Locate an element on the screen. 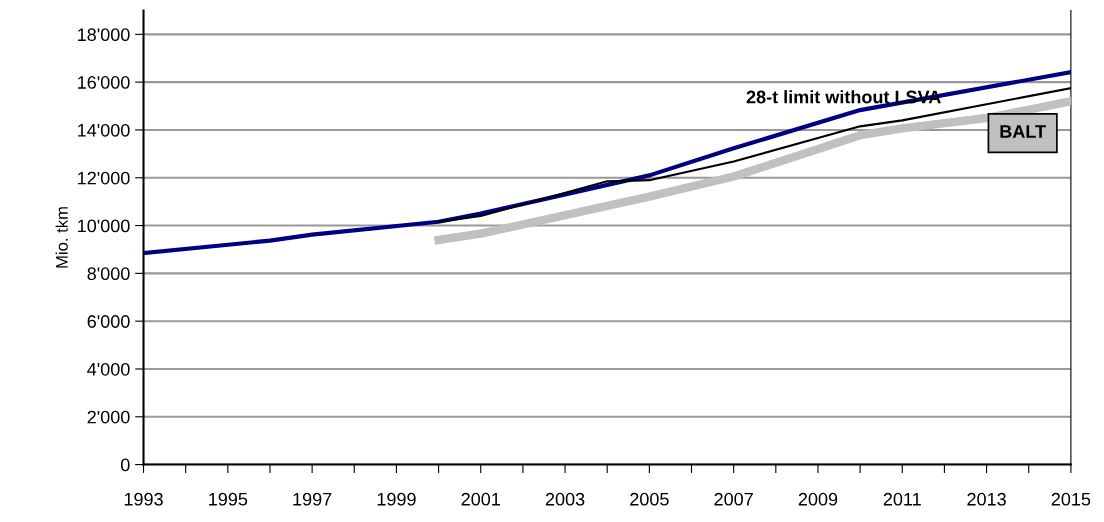 This screenshot has width=1104, height=522. x-tick-label: 2007 is located at coordinates (733, 499).